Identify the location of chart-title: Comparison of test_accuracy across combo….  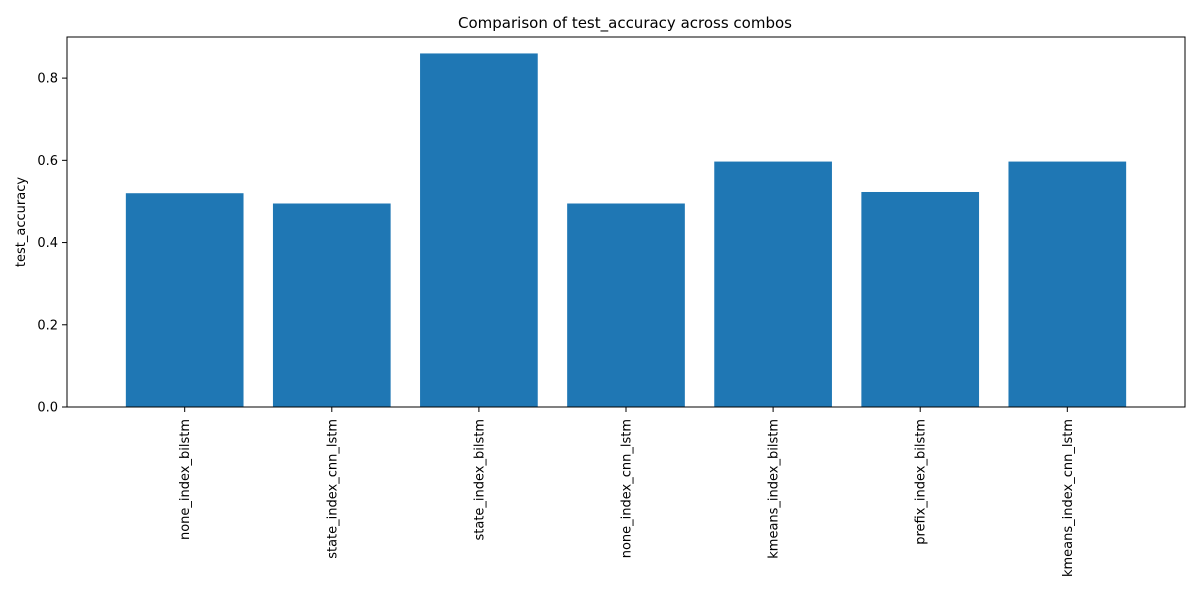
(625, 23).